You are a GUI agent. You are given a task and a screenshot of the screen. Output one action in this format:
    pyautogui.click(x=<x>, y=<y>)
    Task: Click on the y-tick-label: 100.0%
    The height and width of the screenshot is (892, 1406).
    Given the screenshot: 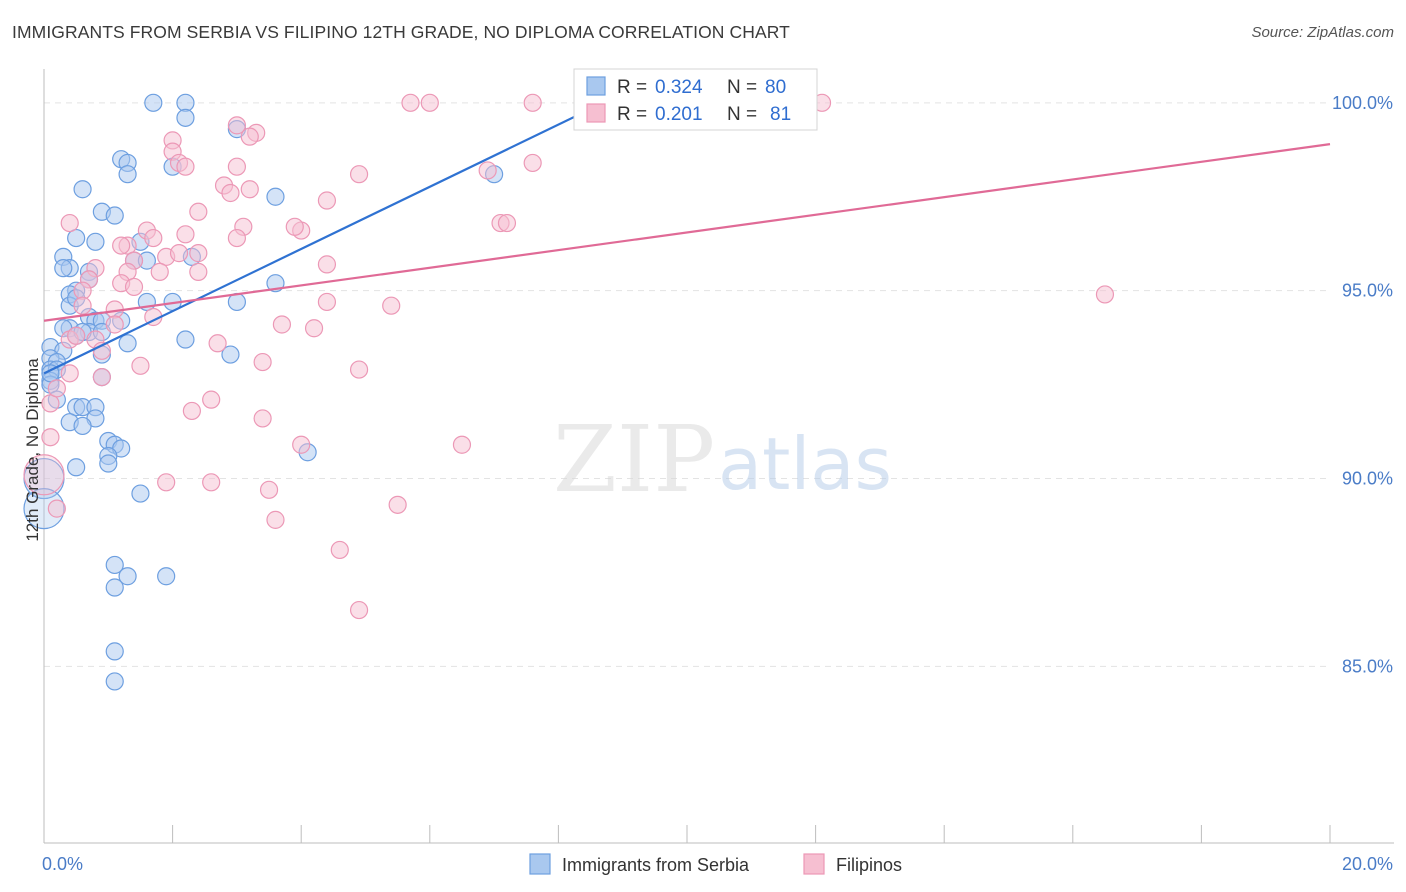 What is the action you would take?
    pyautogui.click(x=1362, y=103)
    